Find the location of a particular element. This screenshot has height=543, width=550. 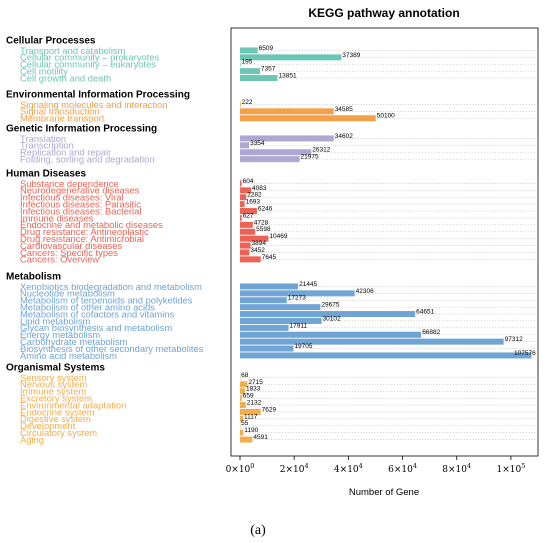

value-label: 3452 is located at coordinates (257, 250).